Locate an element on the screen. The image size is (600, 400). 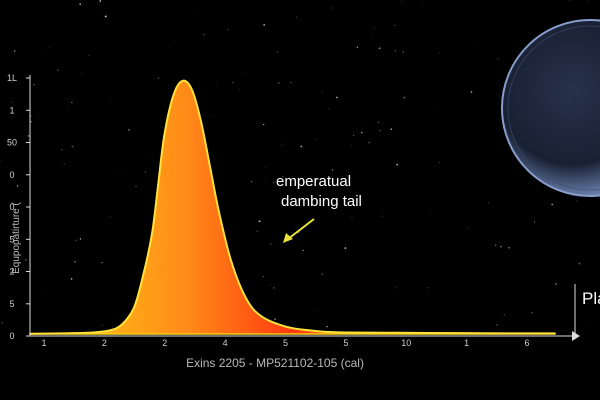
y-axis-label: Equpopatirture ( is located at coordinates (16, 237).